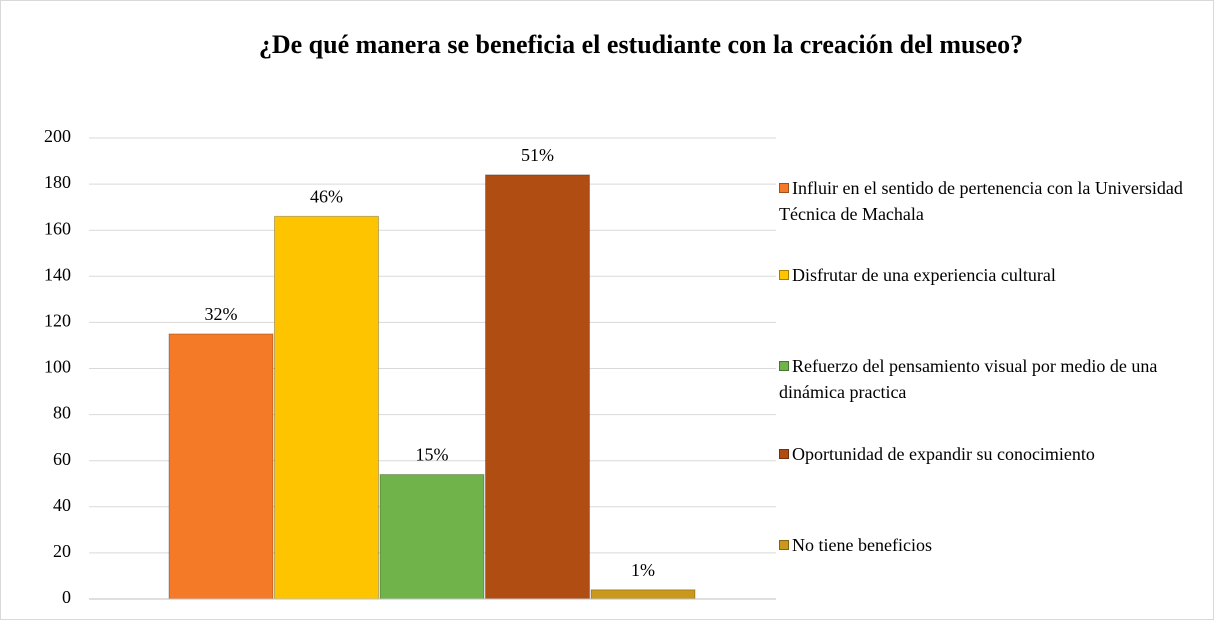 Image resolution: width=1214 pixels, height=620 pixels. Describe the element at coordinates (66, 597) in the screenshot. I see `y-tick-label: 0` at that location.